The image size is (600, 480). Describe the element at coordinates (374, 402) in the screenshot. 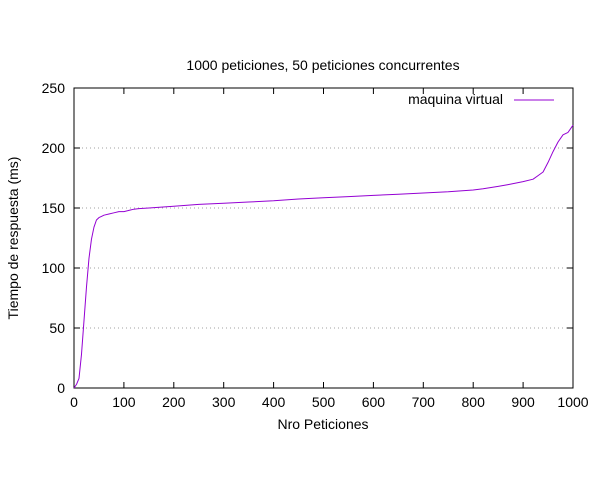

I see `x-tick-label: 600` at that location.